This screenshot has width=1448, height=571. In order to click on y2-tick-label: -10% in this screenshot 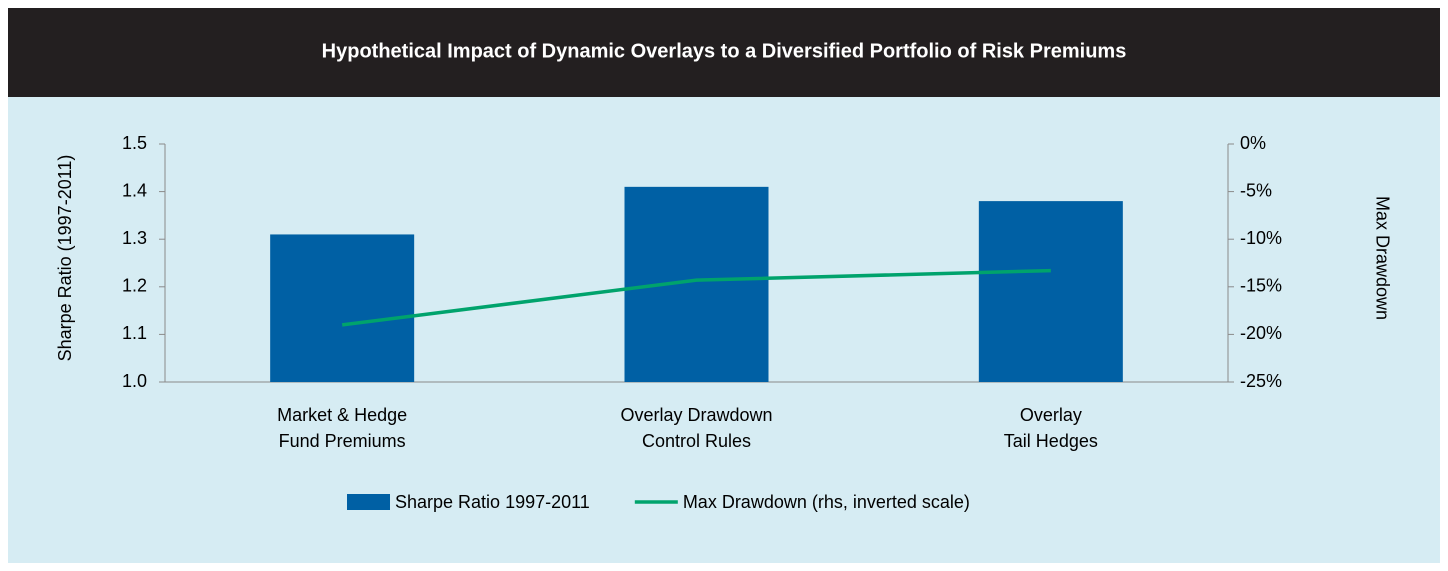, I will do `click(1261, 238)`.